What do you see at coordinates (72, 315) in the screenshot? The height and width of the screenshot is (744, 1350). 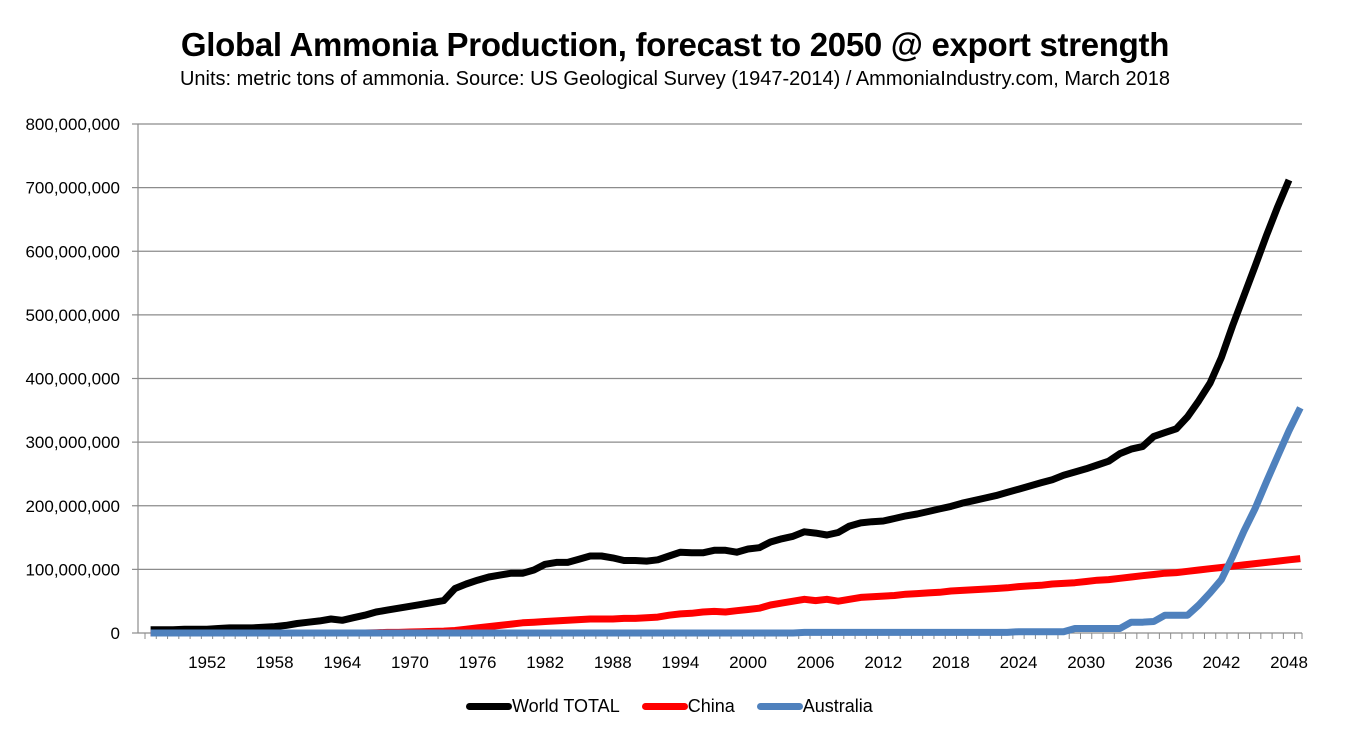 I see `y-tick-label: 500,000,000` at bounding box center [72, 315].